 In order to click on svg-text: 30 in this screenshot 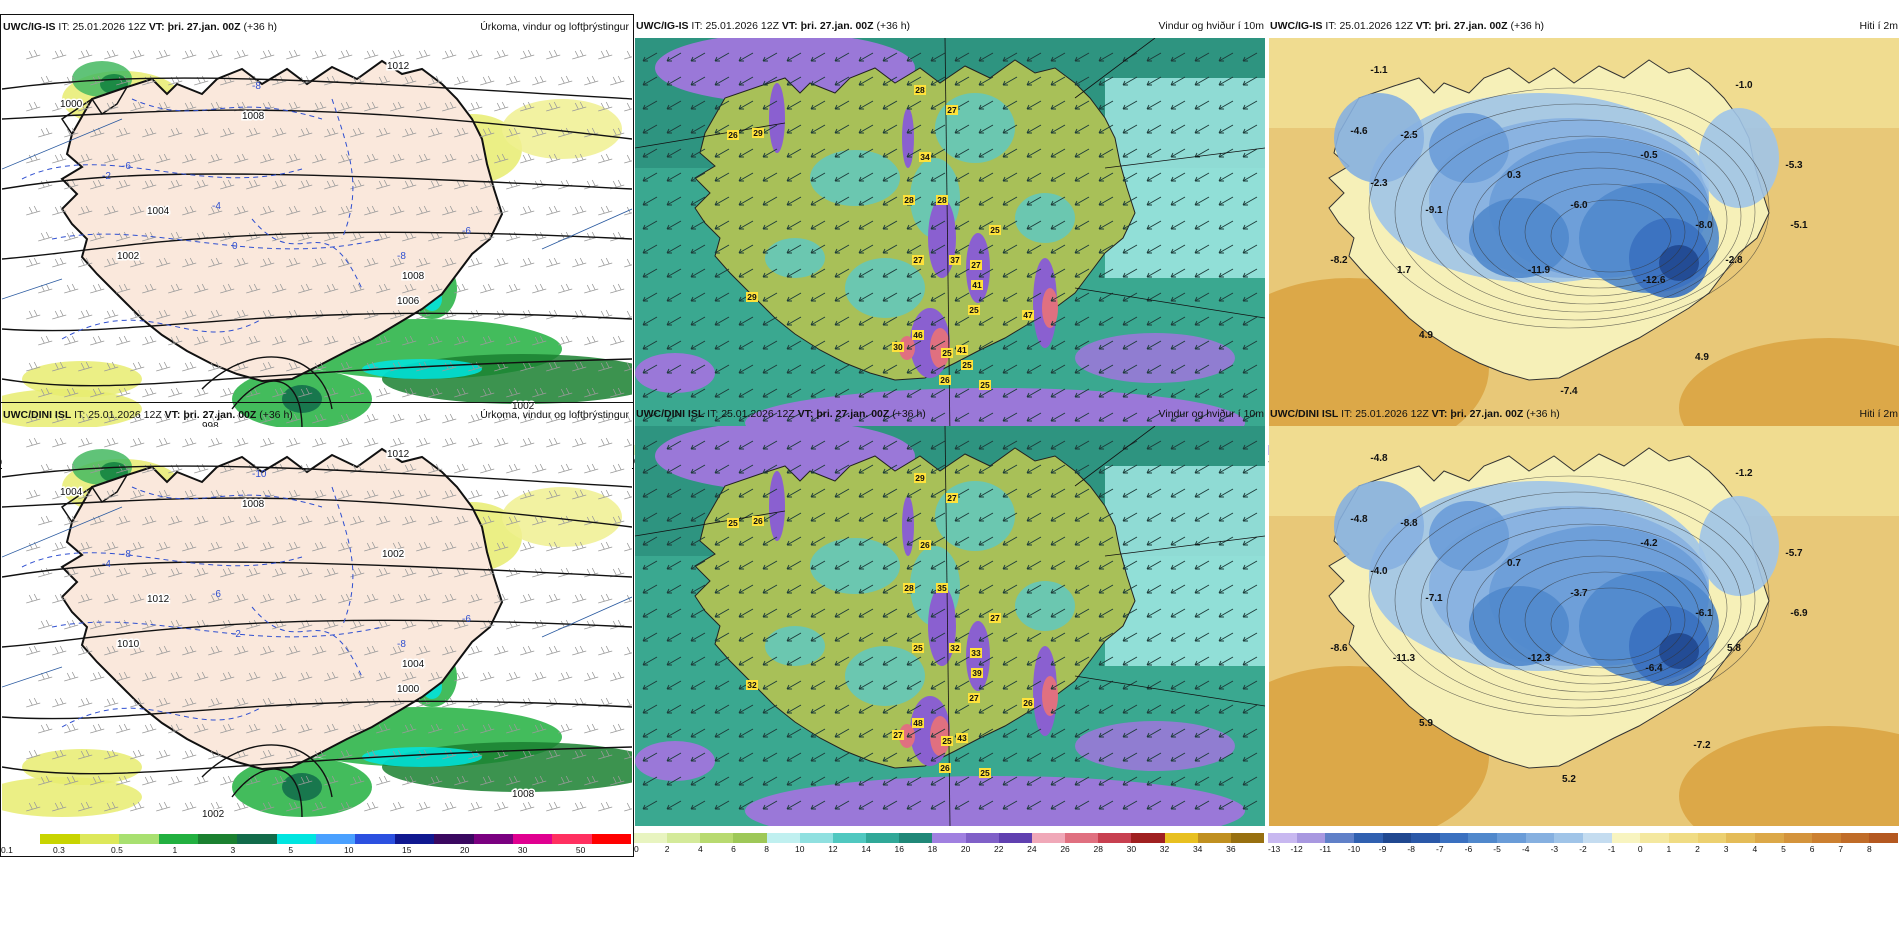, I will do `click(898, 347)`.